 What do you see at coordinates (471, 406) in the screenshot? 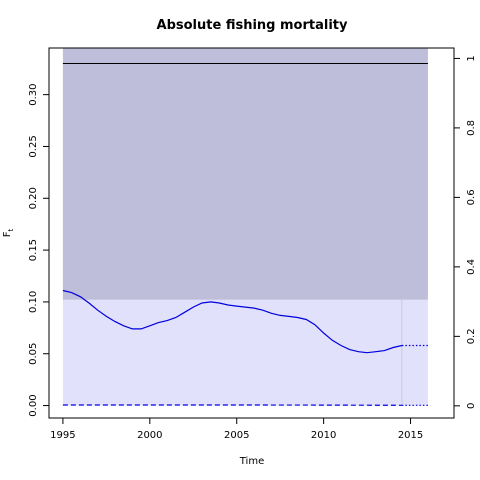
I see `right-y-tick-label: 0` at bounding box center [471, 406].